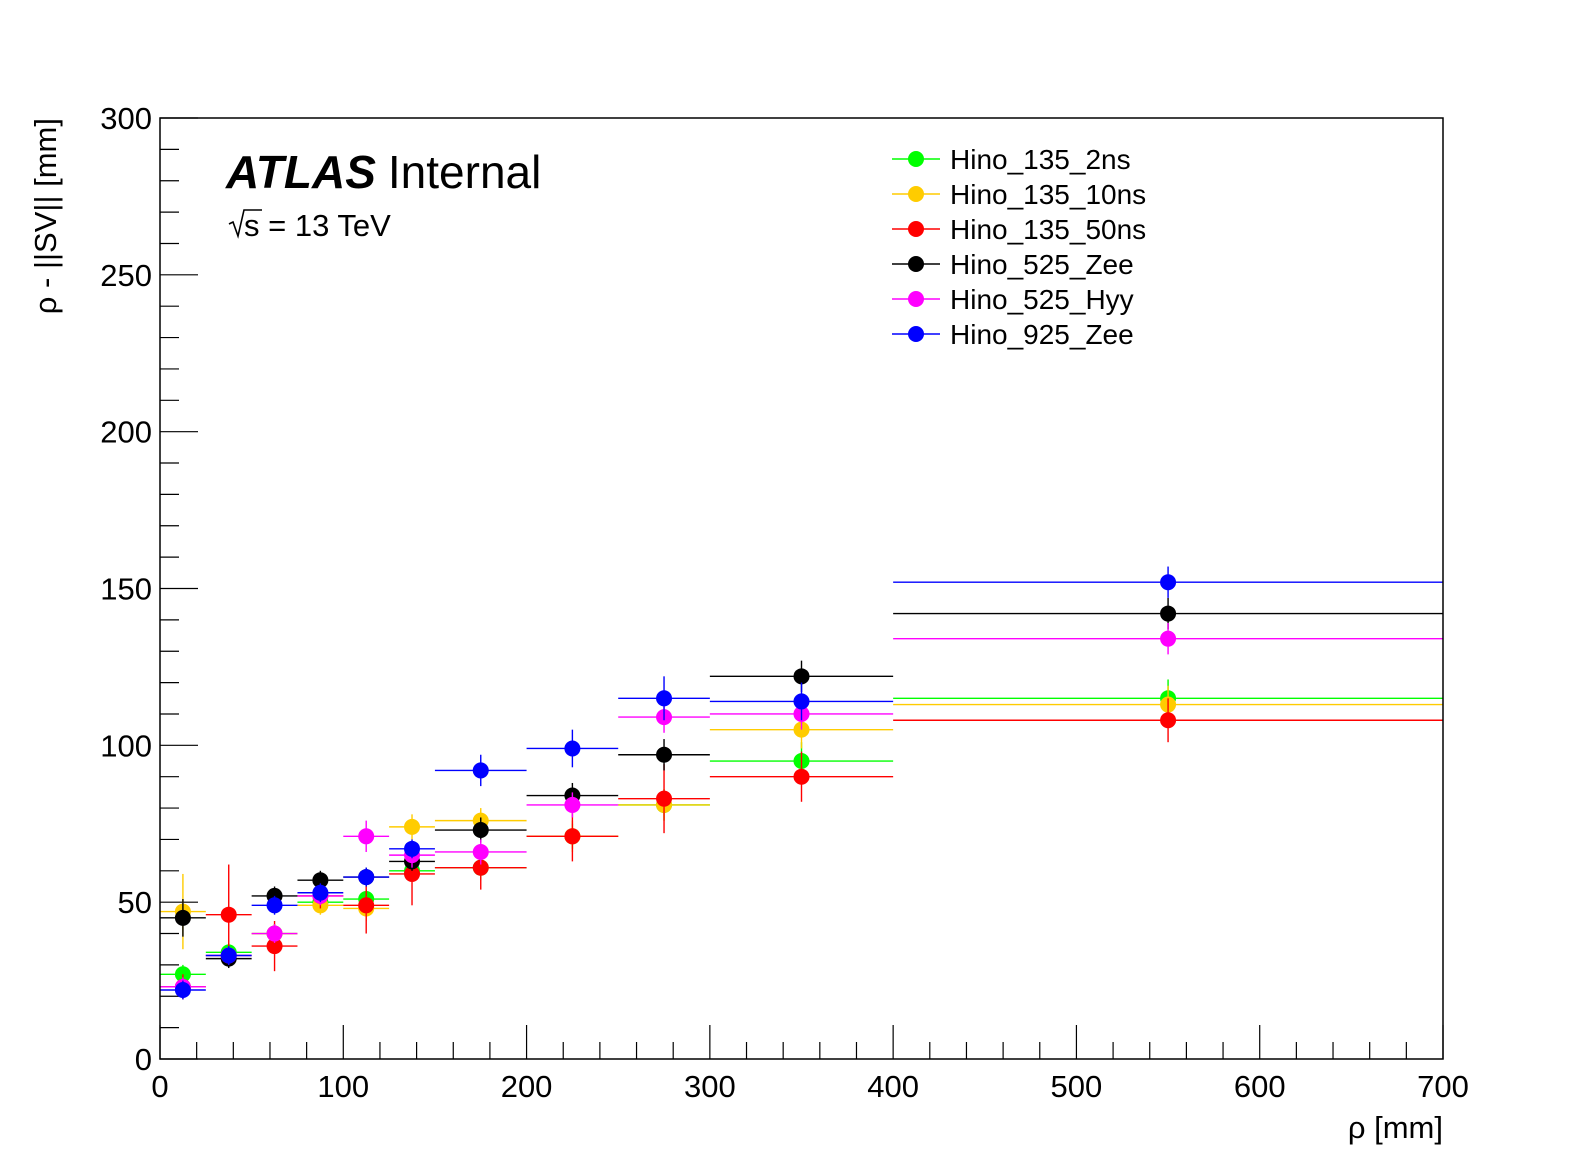 The width and height of the screenshot is (1596, 1172). What do you see at coordinates (527, 1086) in the screenshot?
I see `x-tick-label: 200` at bounding box center [527, 1086].